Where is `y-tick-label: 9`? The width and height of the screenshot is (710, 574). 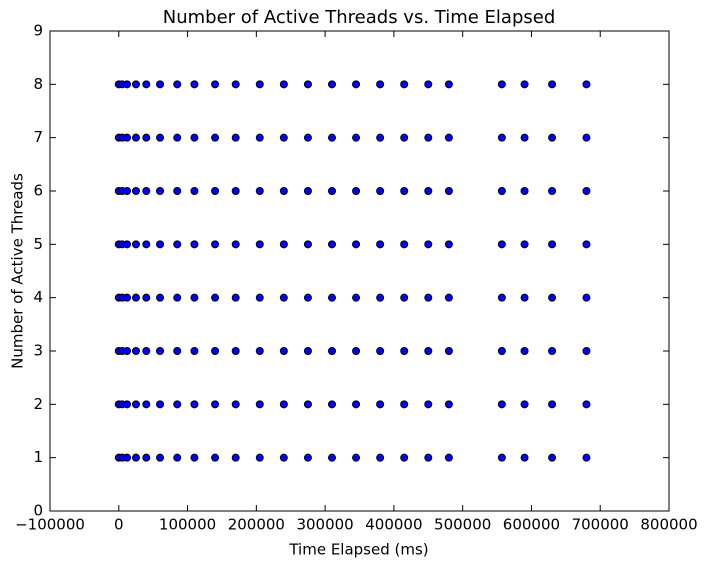 y-tick-label: 9 is located at coordinates (38, 31).